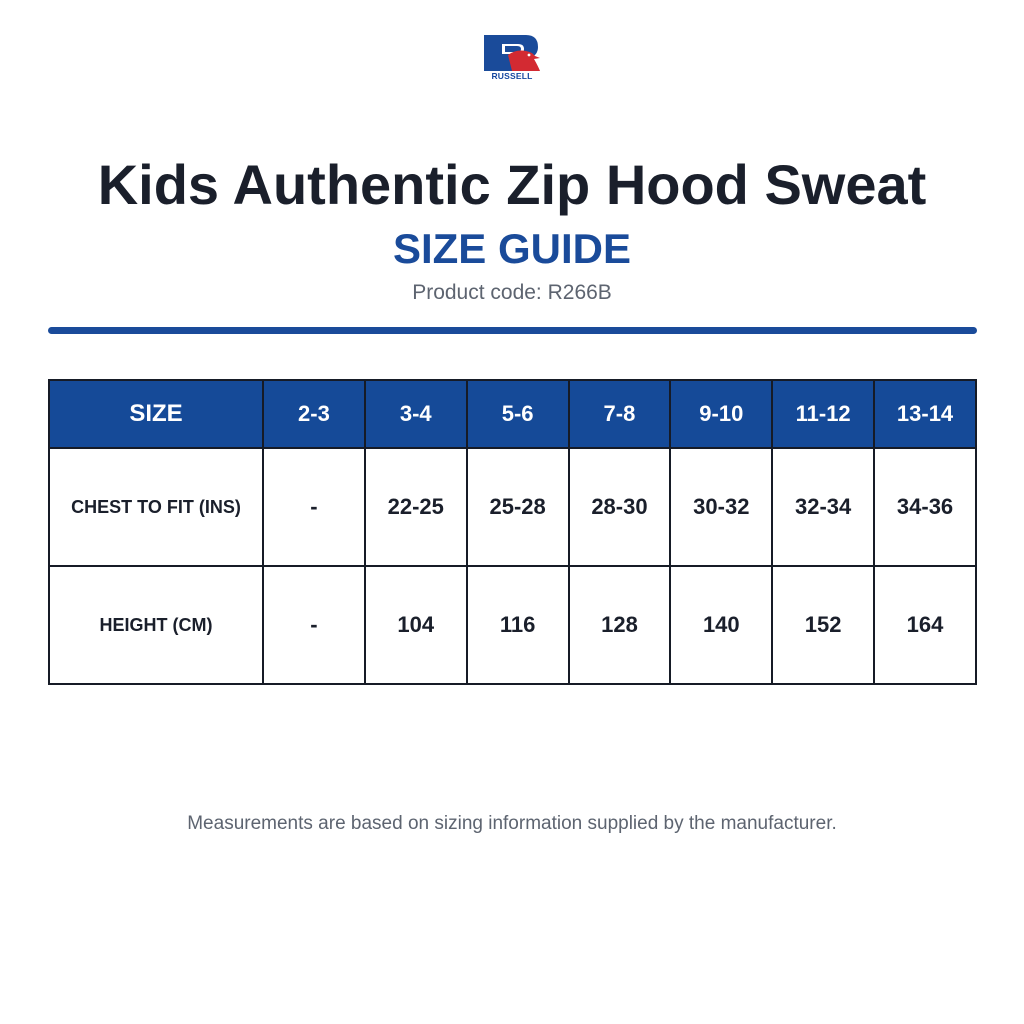  I want to click on row-label-height: HEIGHT (CM), so click(156, 625).